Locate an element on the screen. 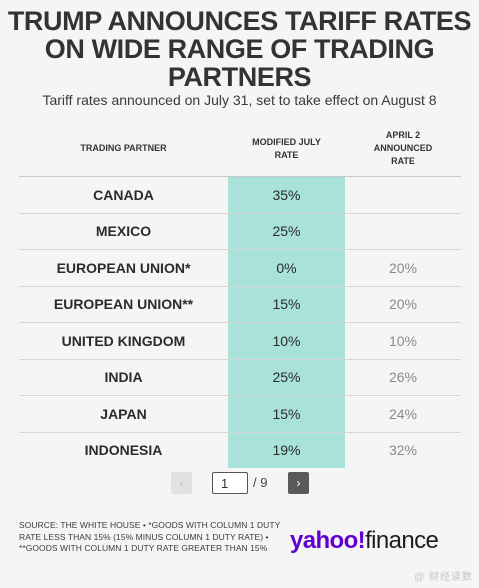 The image size is (479, 588). header-modified-july-rate: MODIFIED JULY RATE is located at coordinates (286, 148).